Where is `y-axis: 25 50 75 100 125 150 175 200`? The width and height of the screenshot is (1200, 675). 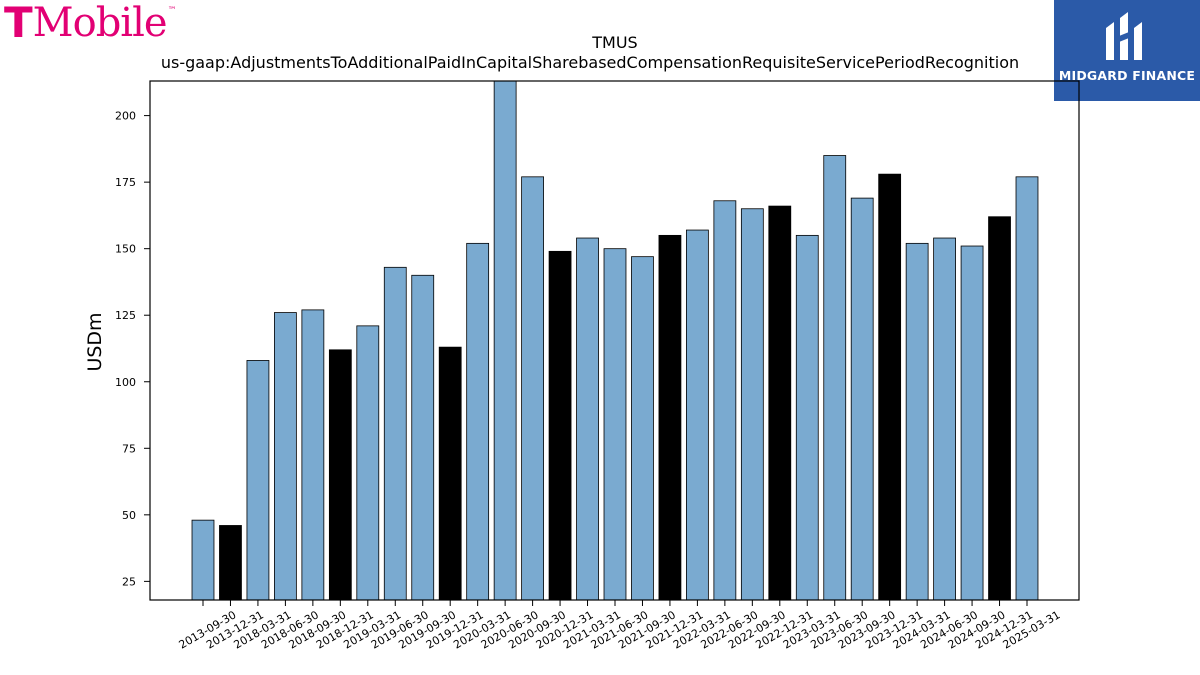
y-axis: 25 50 75 100 125 150 175 200 is located at coordinates (132, 349).